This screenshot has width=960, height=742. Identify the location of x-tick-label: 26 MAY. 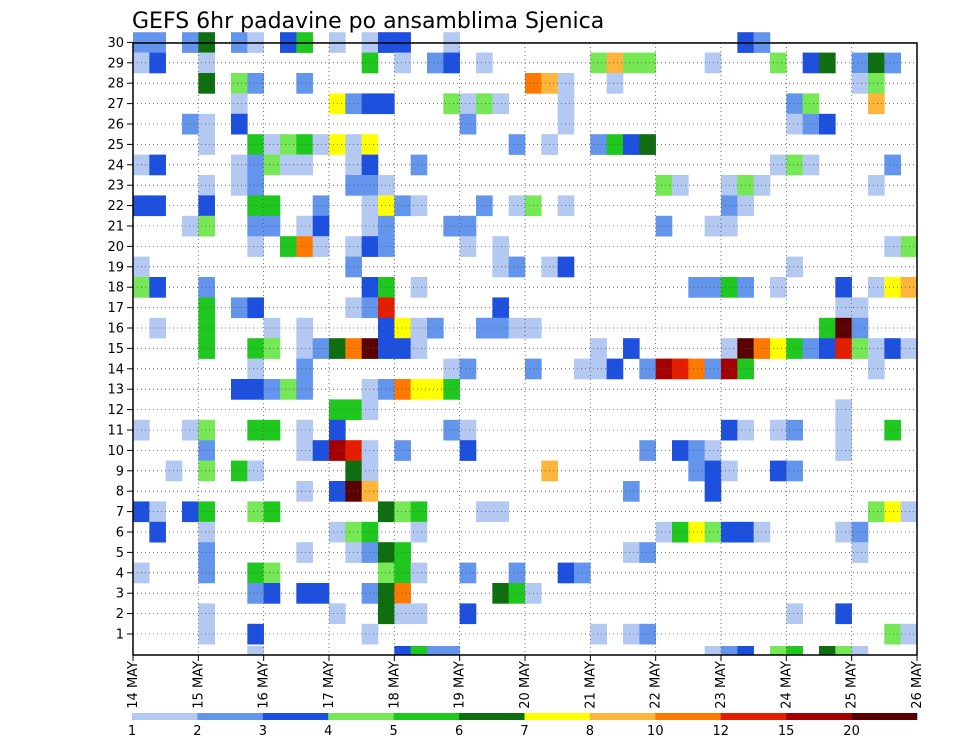
(917, 685).